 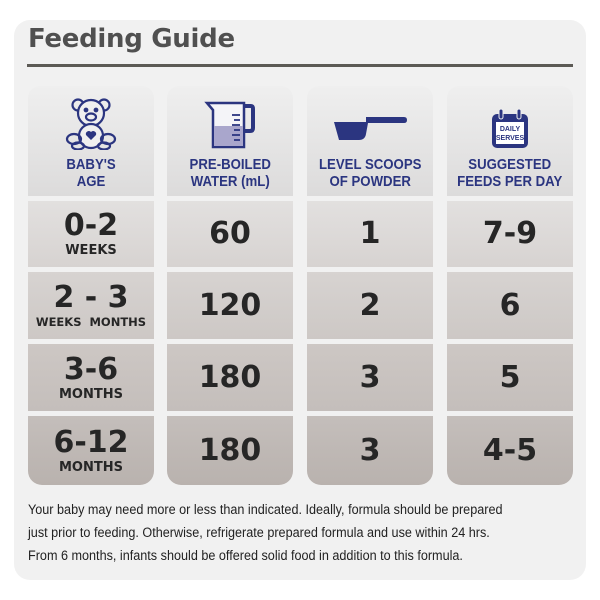 What do you see at coordinates (91, 173) in the screenshot?
I see `header-label: BABY'S AGE` at bounding box center [91, 173].